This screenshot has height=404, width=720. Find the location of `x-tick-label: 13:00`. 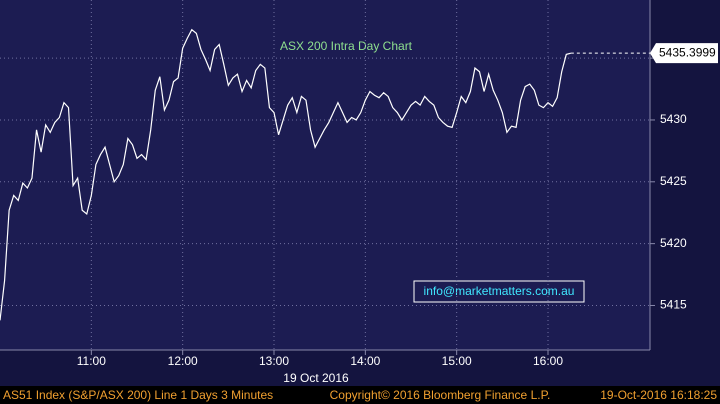

x-tick-label: 13:00 is located at coordinates (274, 361).